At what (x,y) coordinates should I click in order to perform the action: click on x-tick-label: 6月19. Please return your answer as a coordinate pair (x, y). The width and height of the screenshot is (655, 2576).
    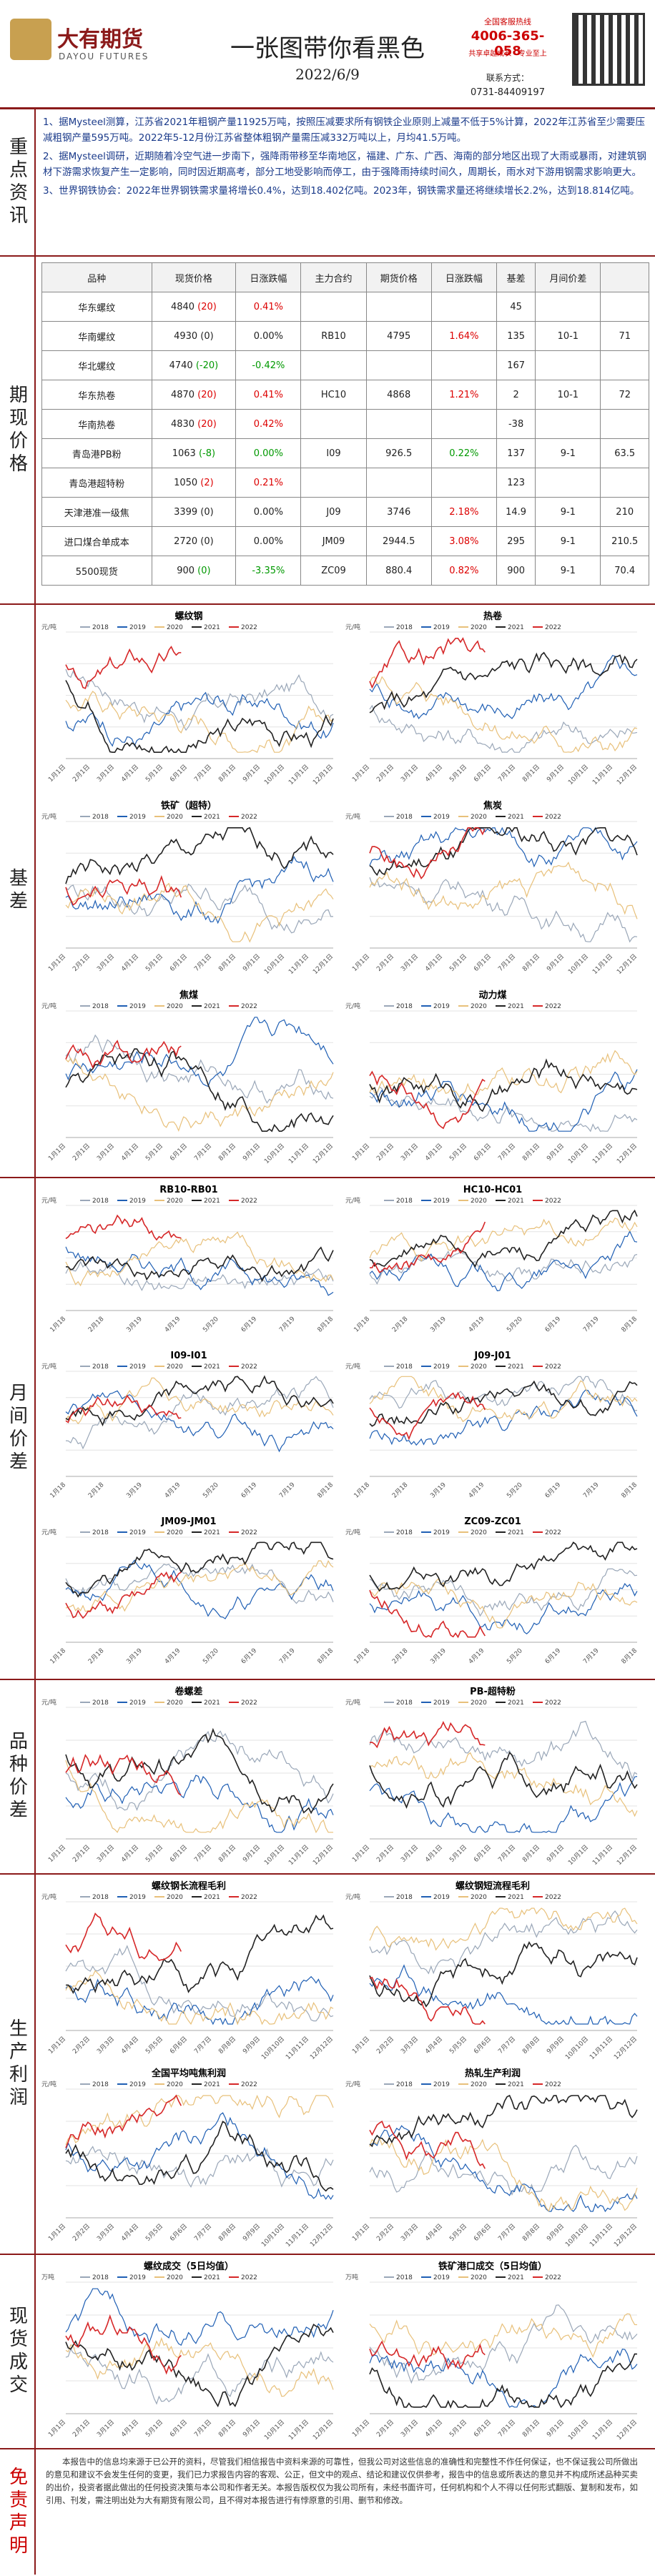
    Looking at the image, I should click on (249, 1324).